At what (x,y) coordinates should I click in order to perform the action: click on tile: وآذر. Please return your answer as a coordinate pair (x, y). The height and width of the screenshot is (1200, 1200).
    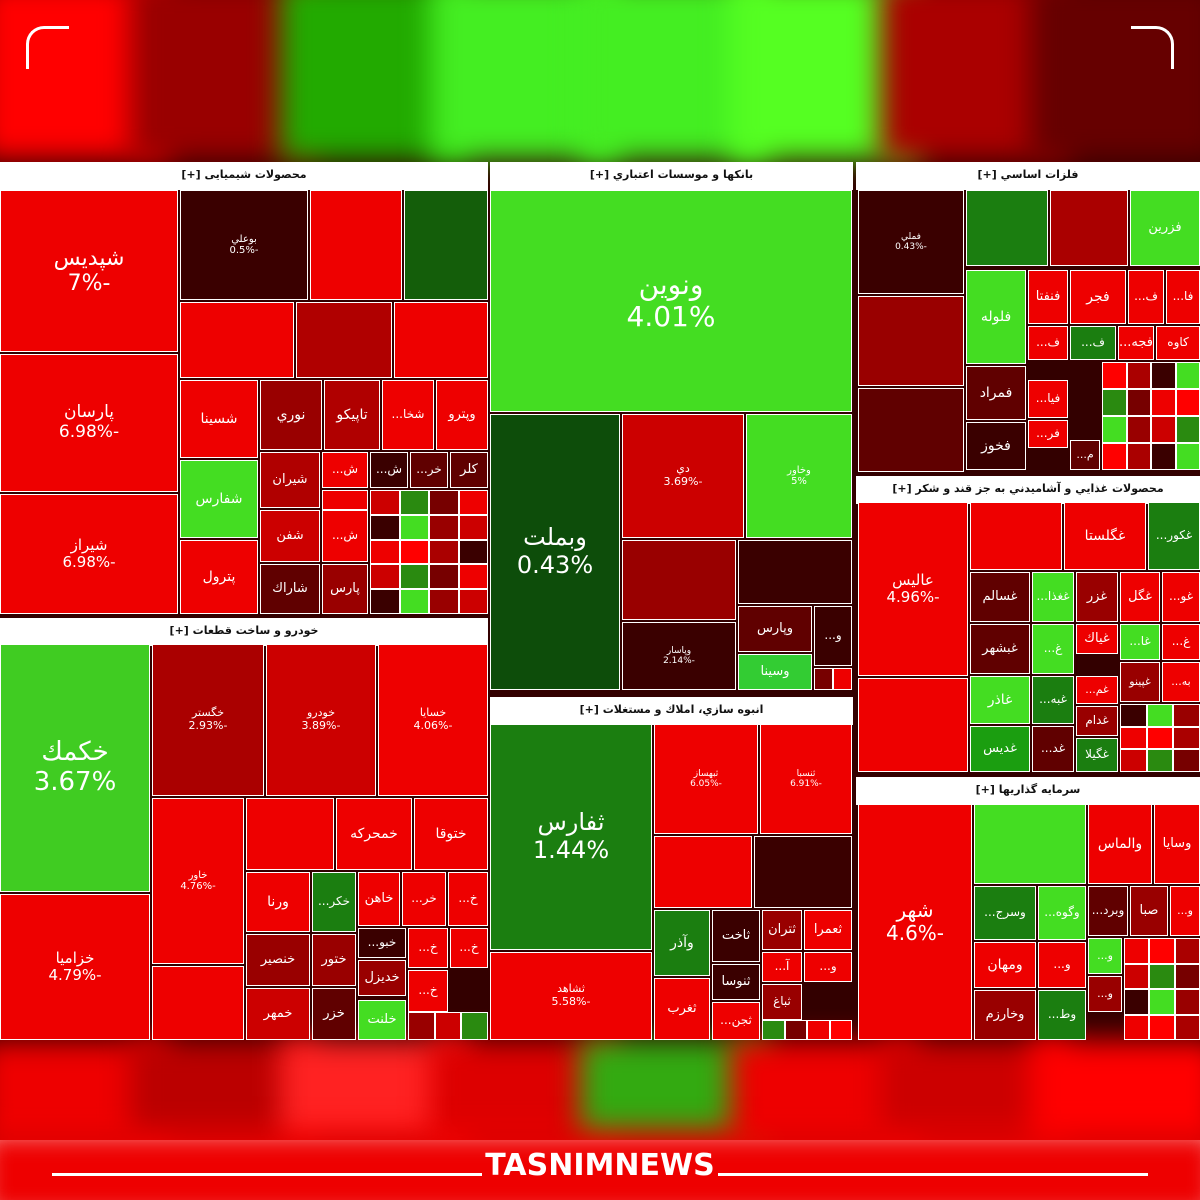
    Looking at the image, I should click on (682, 943).